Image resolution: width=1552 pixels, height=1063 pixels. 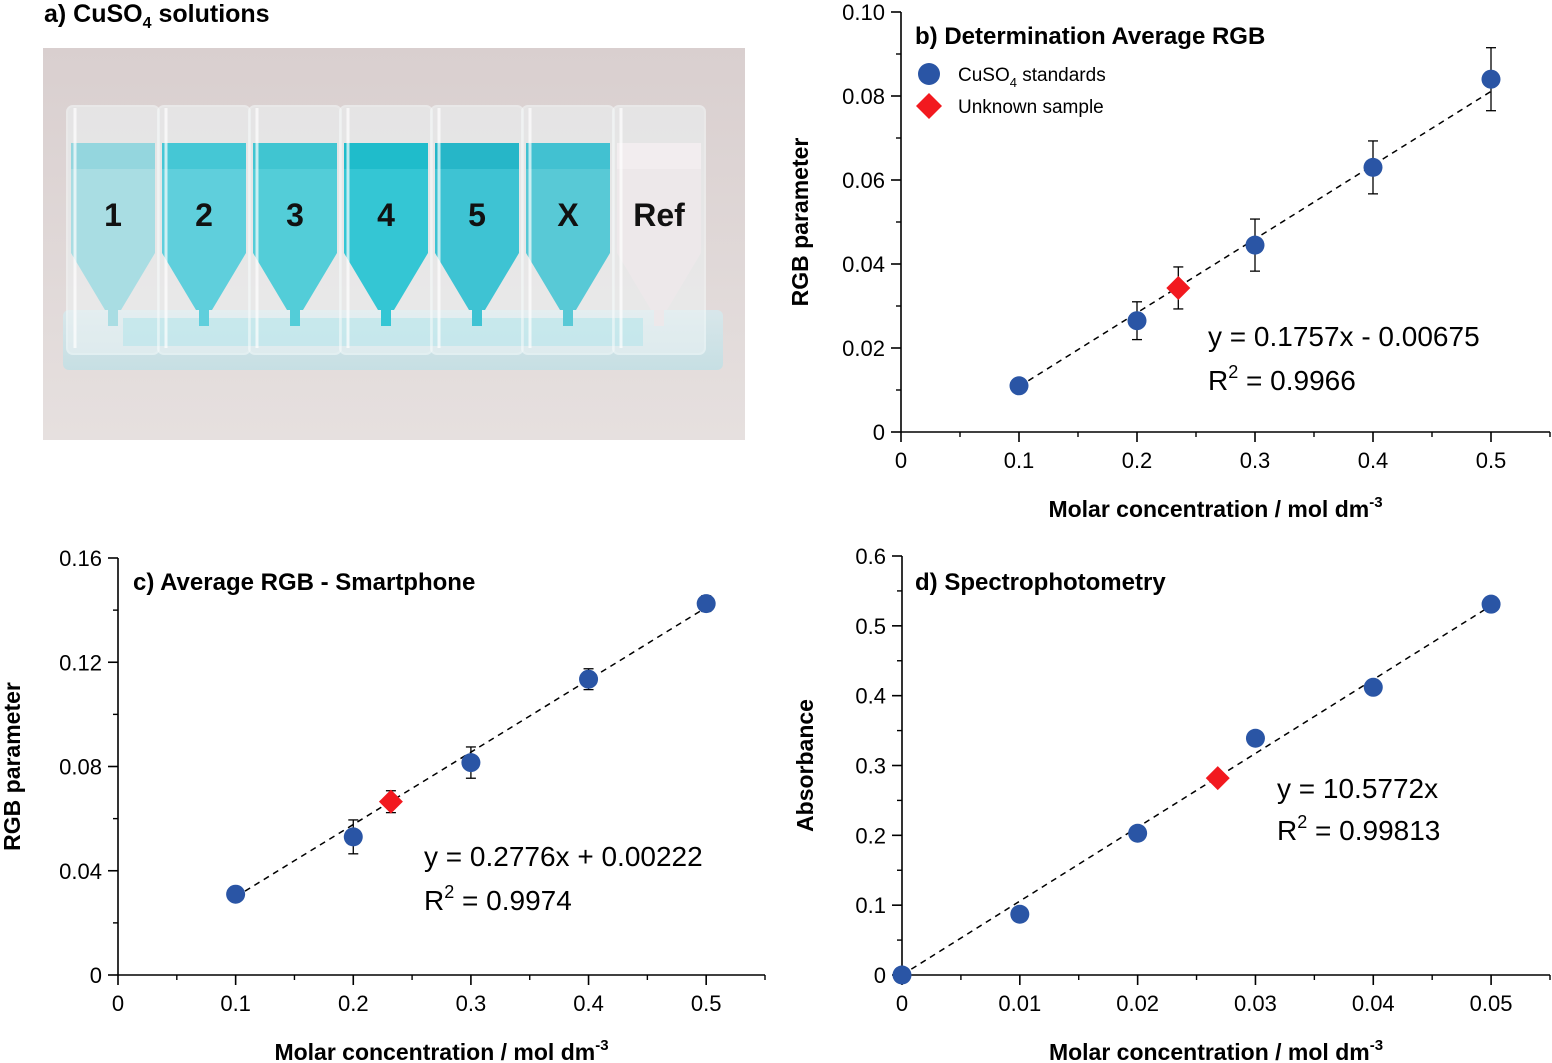 I want to click on fit-equation: y = 10.5772x, so click(x=1357, y=788).